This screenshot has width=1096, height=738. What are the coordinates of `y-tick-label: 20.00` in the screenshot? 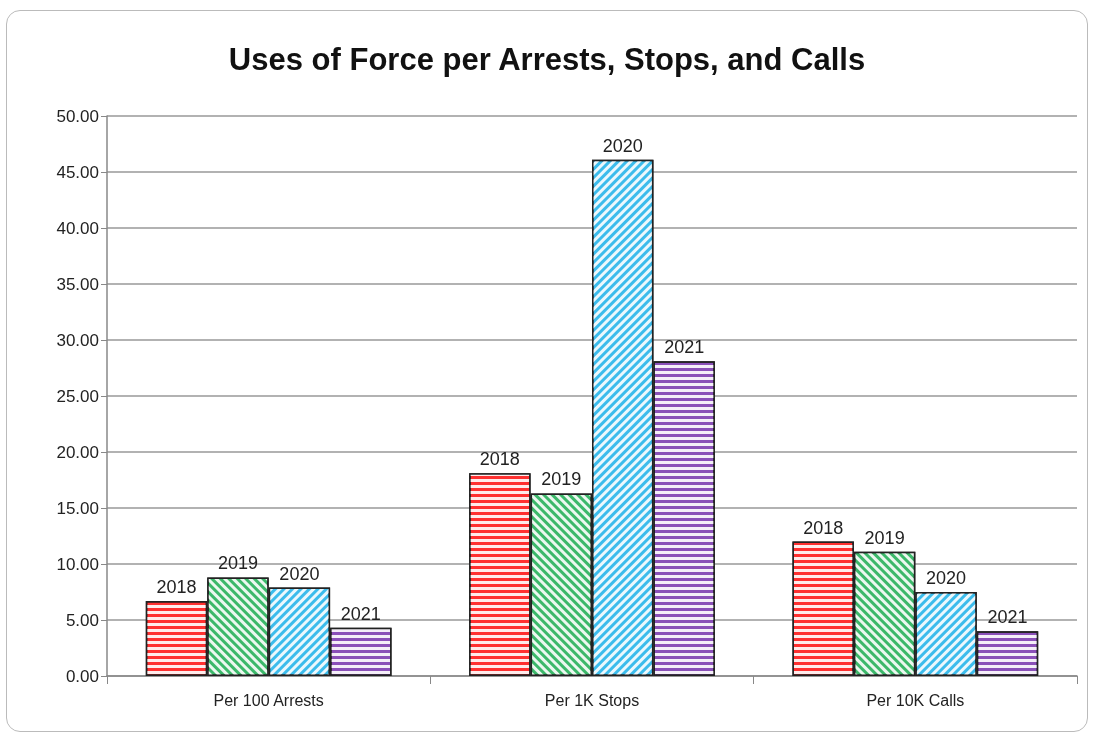 It's located at (77, 452).